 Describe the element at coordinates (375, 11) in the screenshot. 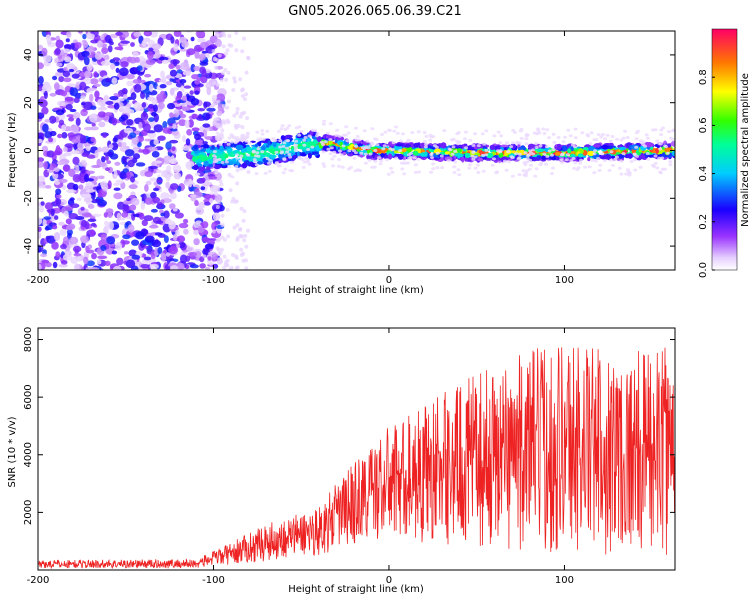

I see `figure-title: GN05.2026.065.06.39.C21` at that location.